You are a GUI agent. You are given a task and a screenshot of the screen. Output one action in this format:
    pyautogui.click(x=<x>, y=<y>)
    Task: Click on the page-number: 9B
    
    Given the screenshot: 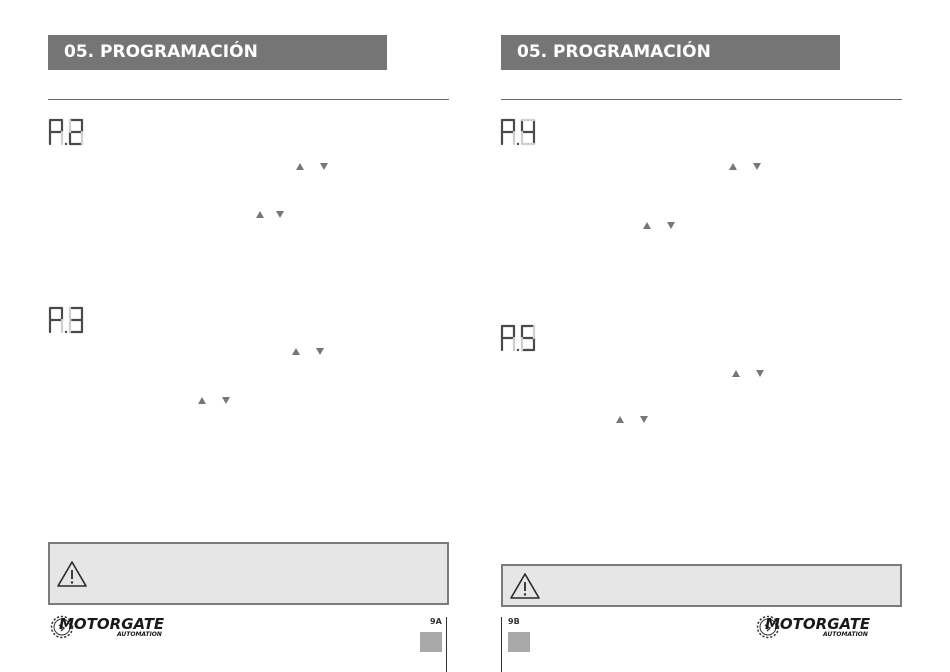 What is the action you would take?
    pyautogui.click(x=514, y=621)
    